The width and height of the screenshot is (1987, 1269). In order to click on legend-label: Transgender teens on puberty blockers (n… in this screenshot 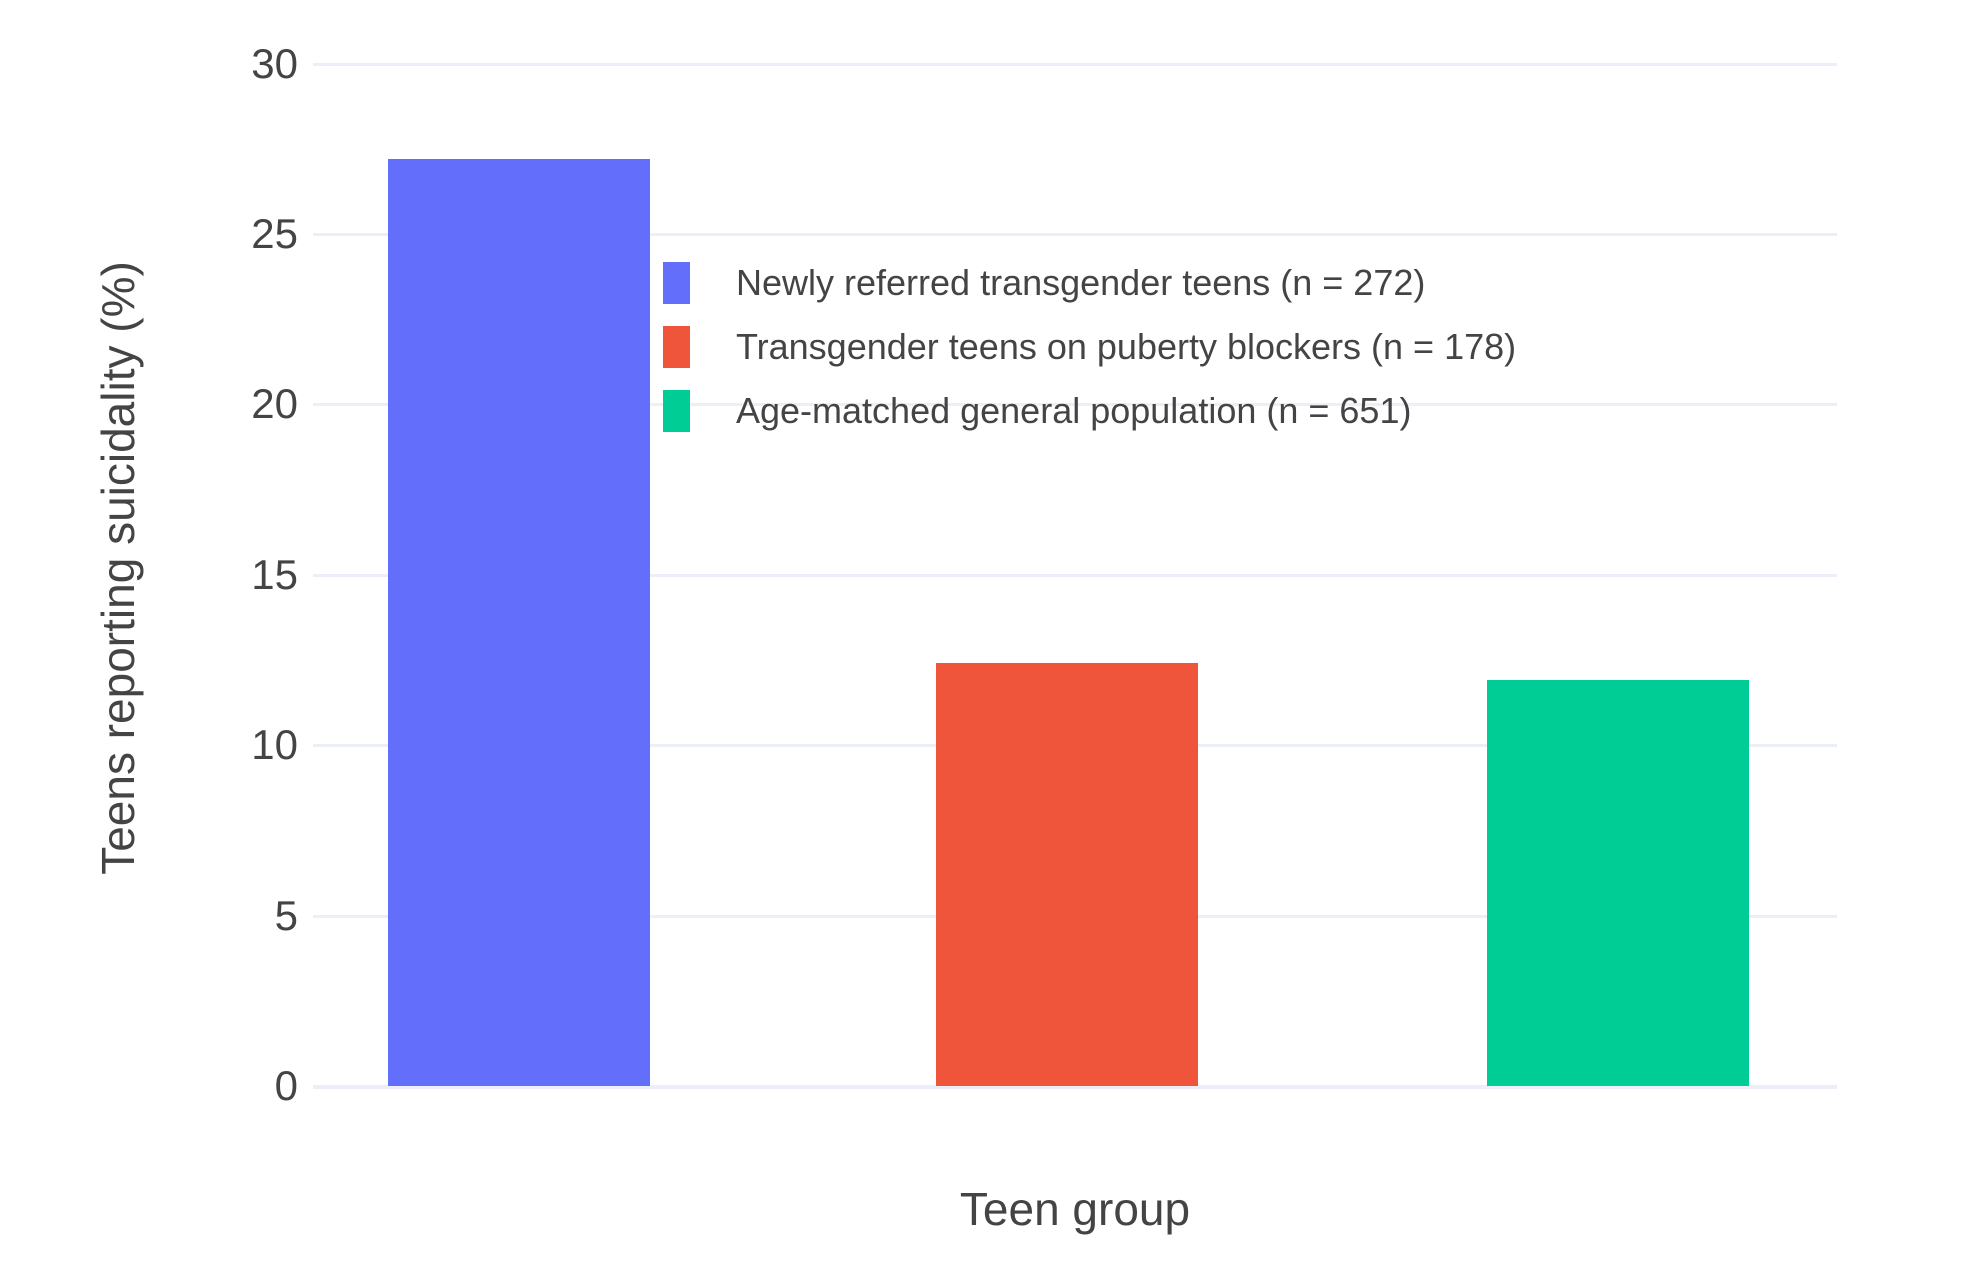, I will do `click(1126, 346)`.